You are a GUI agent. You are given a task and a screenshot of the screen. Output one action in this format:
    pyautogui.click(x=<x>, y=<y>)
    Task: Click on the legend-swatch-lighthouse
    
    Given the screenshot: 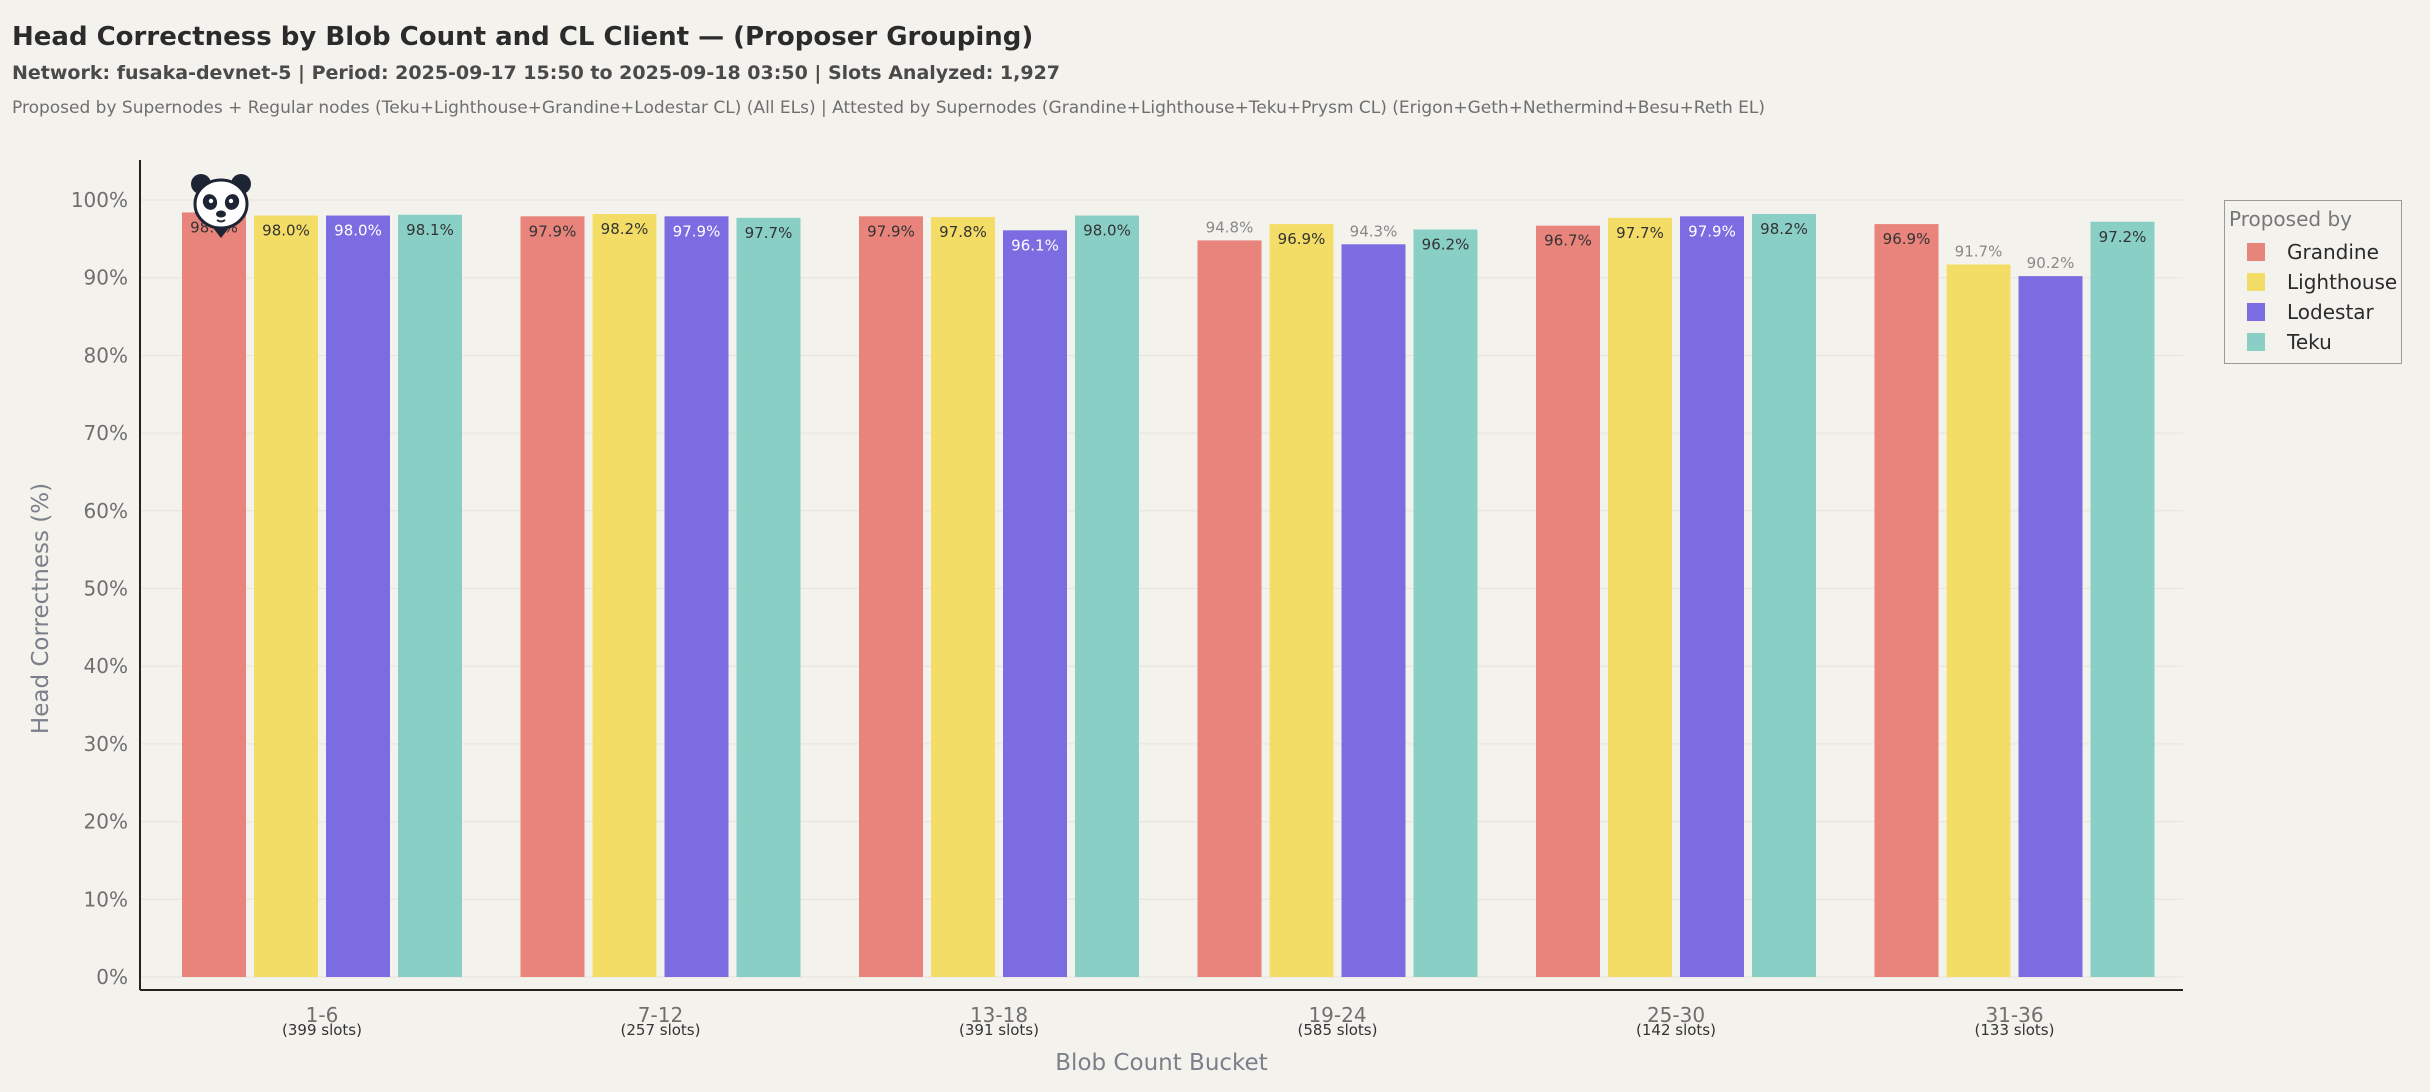 What is the action you would take?
    pyautogui.click(x=2256, y=282)
    